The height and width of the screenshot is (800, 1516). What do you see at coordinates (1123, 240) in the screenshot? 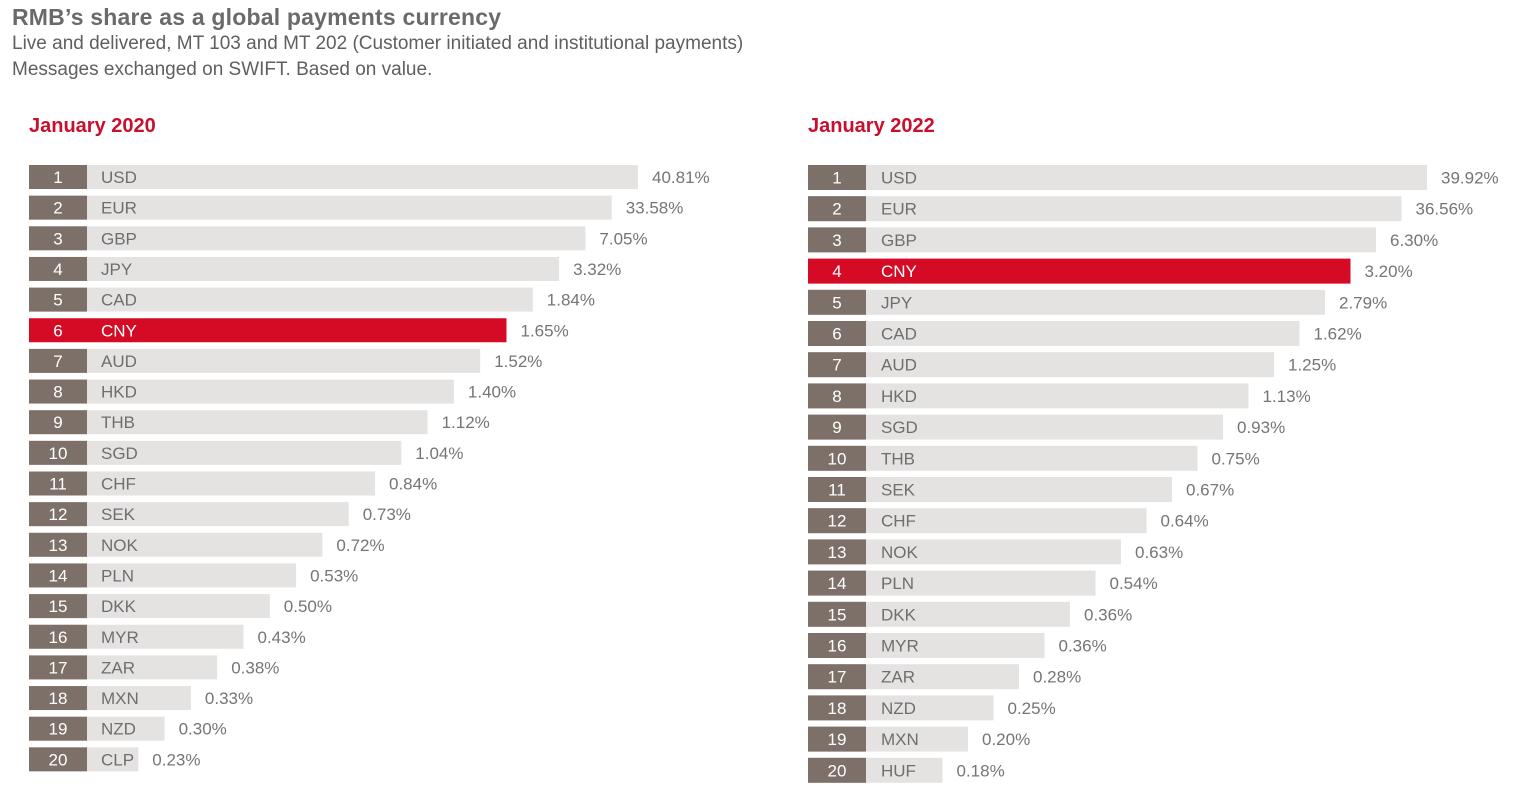
I see `ranking-row: 3 GBP 6.30%` at bounding box center [1123, 240].